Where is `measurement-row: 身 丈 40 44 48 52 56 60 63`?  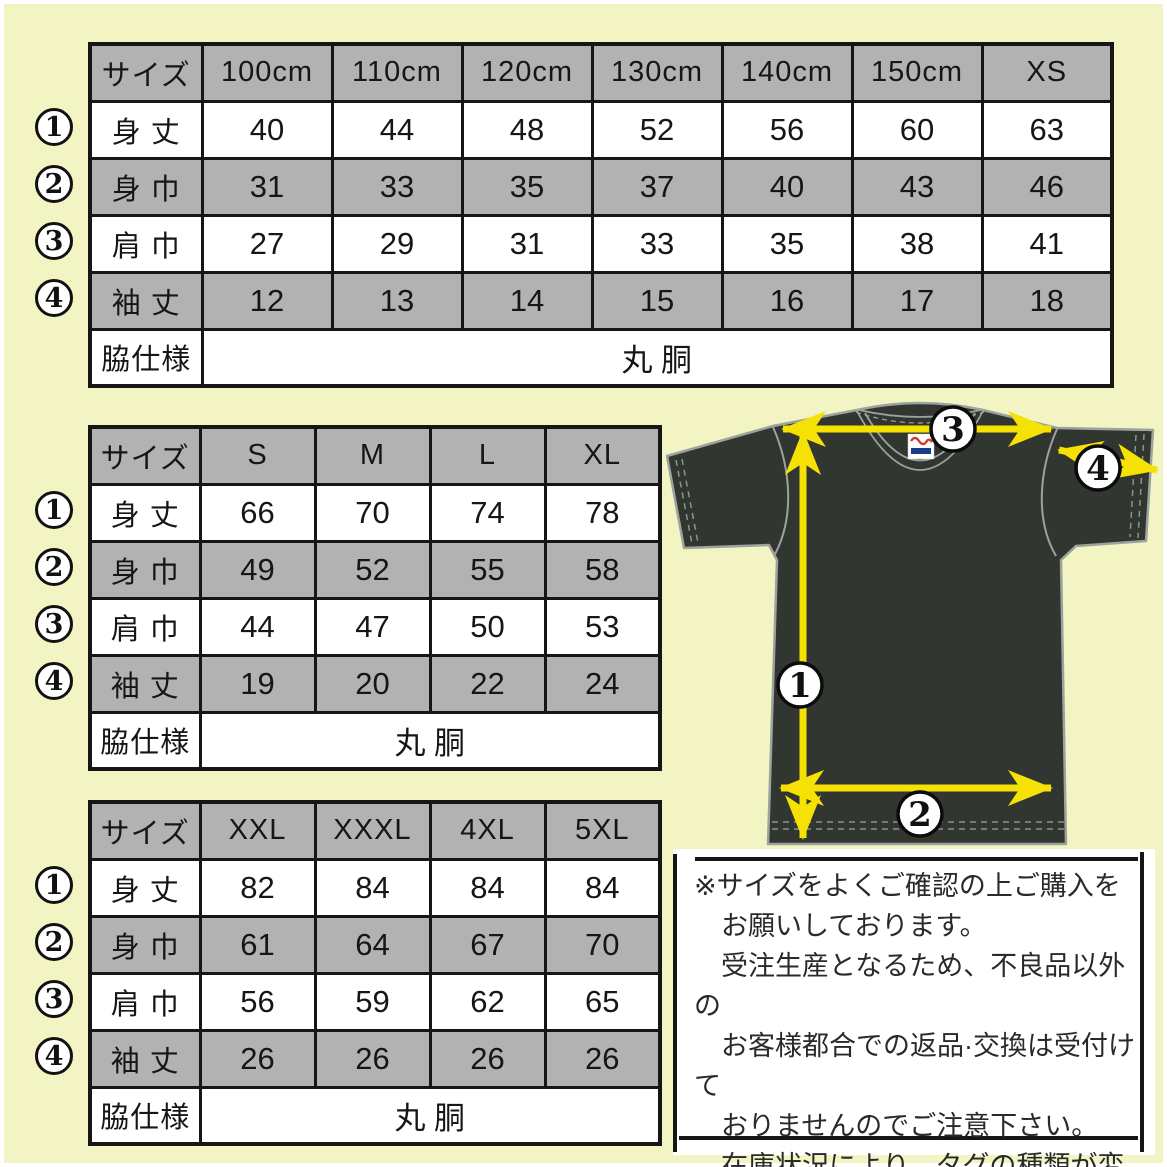 measurement-row: 身 丈 40 44 48 52 56 60 63 is located at coordinates (601, 129).